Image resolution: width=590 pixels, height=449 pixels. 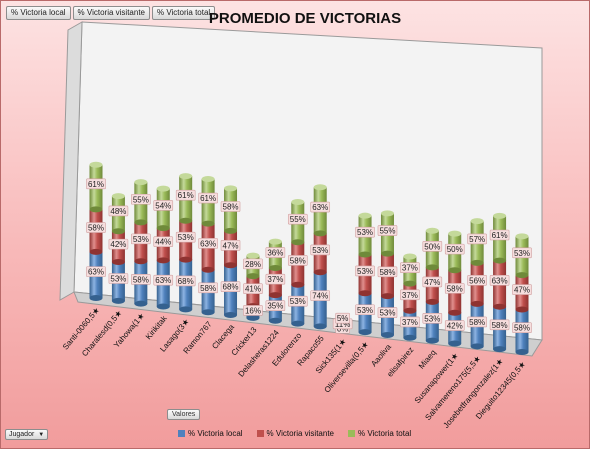 I want to click on data-label: 61%, so click(x=186, y=195).